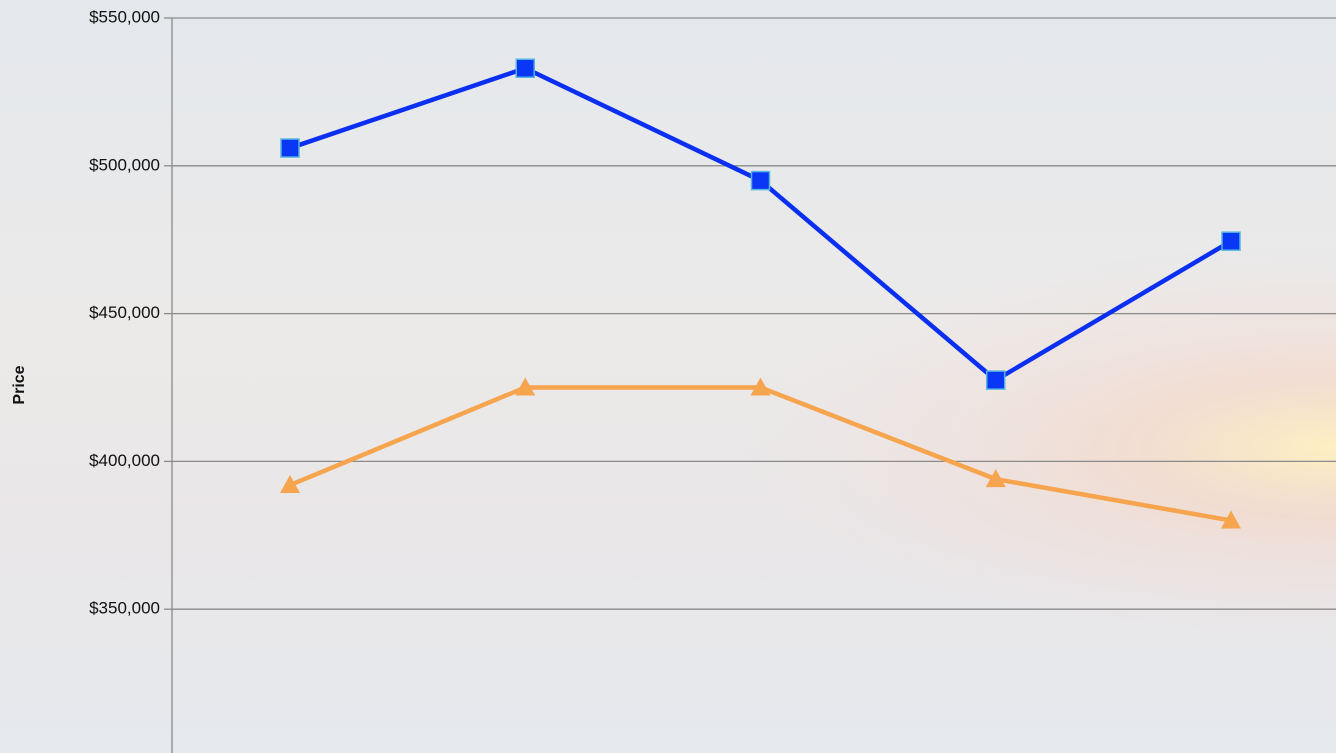 This screenshot has width=1336, height=753. Describe the element at coordinates (124, 164) in the screenshot. I see `y-tick-label: $500,000` at that location.